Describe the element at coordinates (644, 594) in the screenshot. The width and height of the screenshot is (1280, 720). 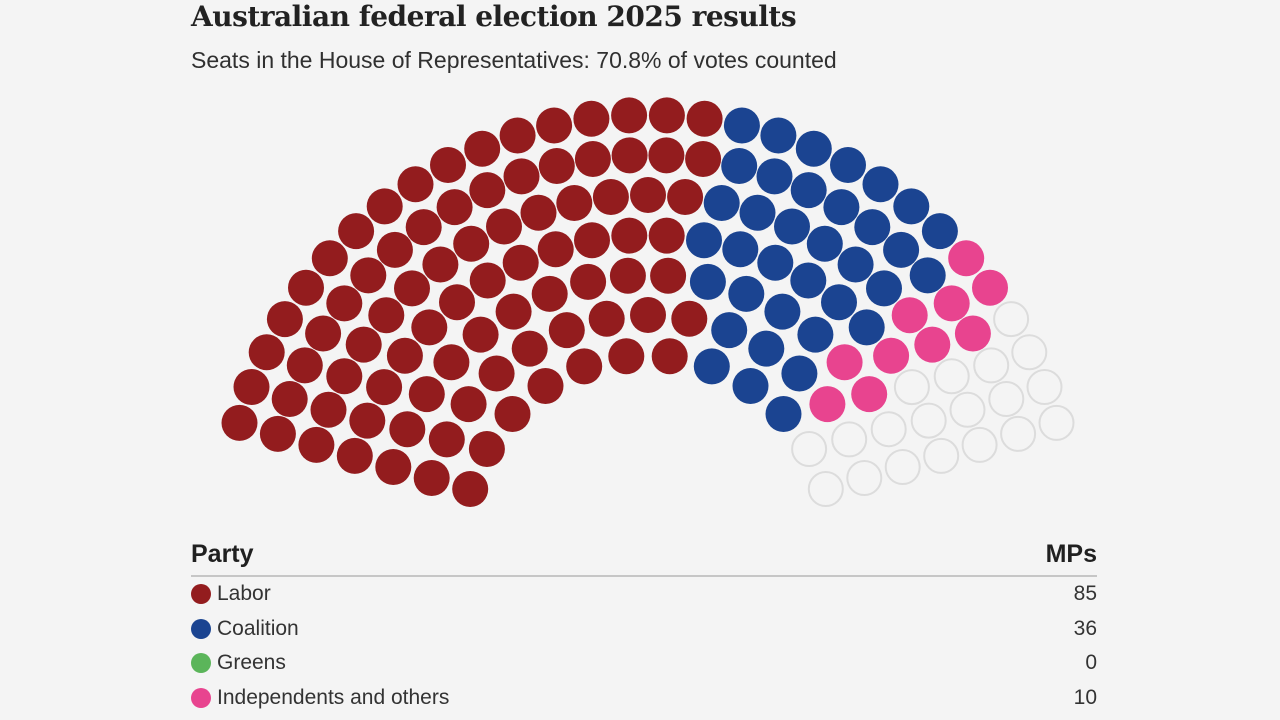
I see `legend-row-labor: Labor 85` at that location.